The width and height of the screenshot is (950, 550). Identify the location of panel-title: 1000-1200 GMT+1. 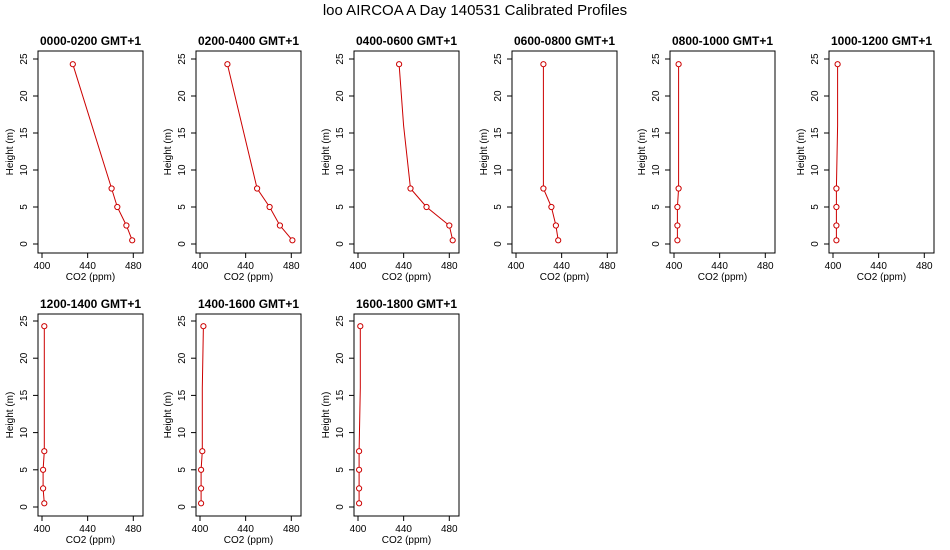
(881, 41).